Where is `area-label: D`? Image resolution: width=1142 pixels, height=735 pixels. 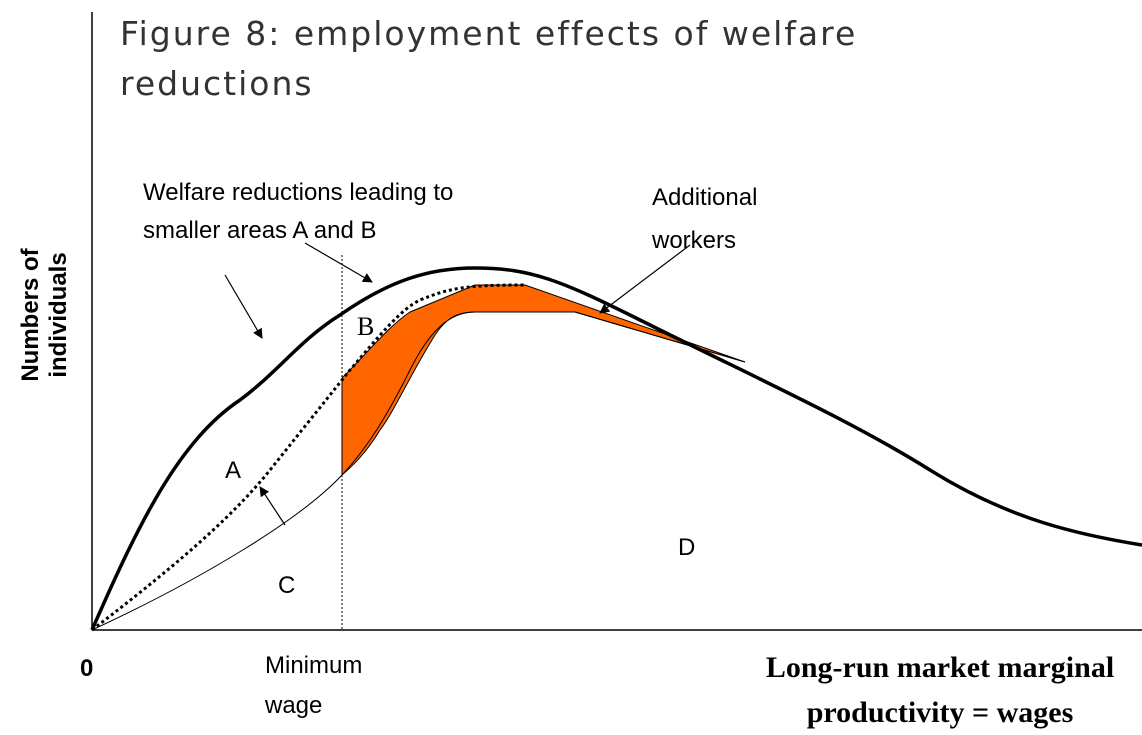 area-label: D is located at coordinates (686, 547).